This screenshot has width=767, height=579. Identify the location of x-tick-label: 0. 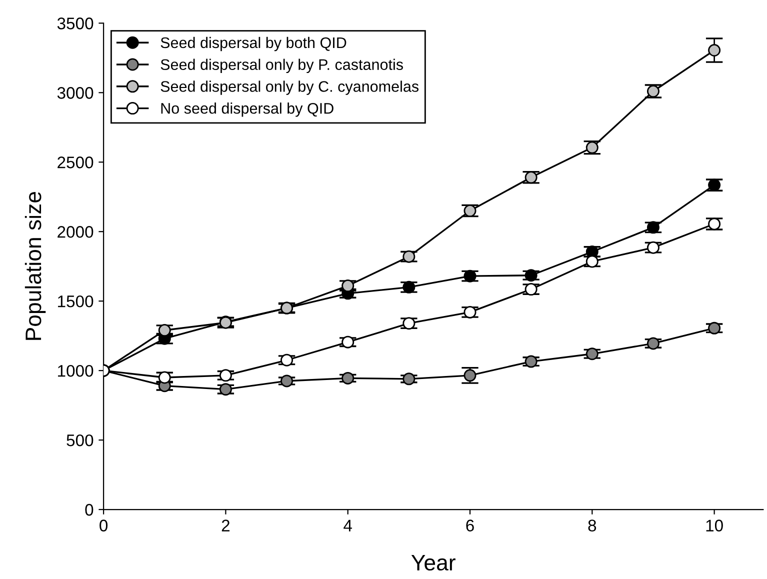
(104, 526).